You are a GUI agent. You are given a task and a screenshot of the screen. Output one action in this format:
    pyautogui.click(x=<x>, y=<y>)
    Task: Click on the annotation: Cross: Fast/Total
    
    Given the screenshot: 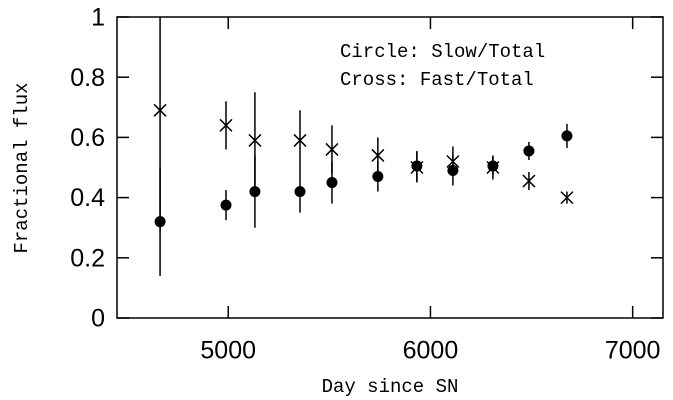 What is the action you would take?
    pyautogui.click(x=437, y=80)
    